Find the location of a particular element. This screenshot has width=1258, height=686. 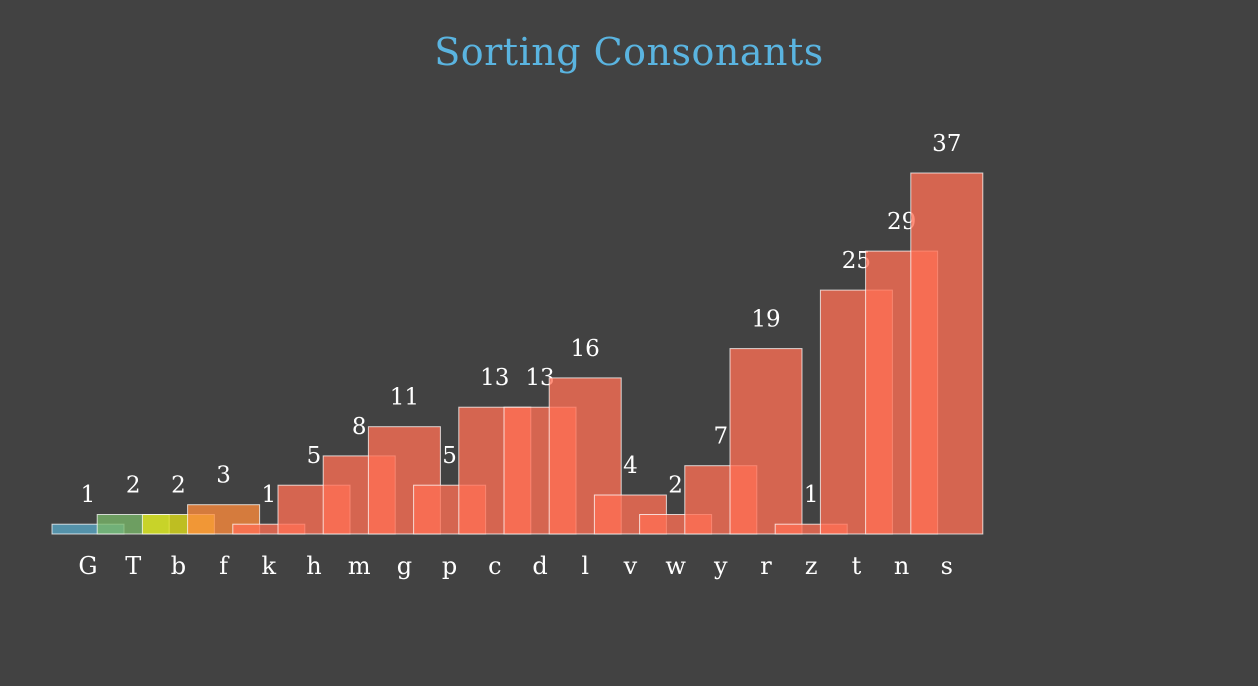

category-label-t: t is located at coordinates (857, 566).